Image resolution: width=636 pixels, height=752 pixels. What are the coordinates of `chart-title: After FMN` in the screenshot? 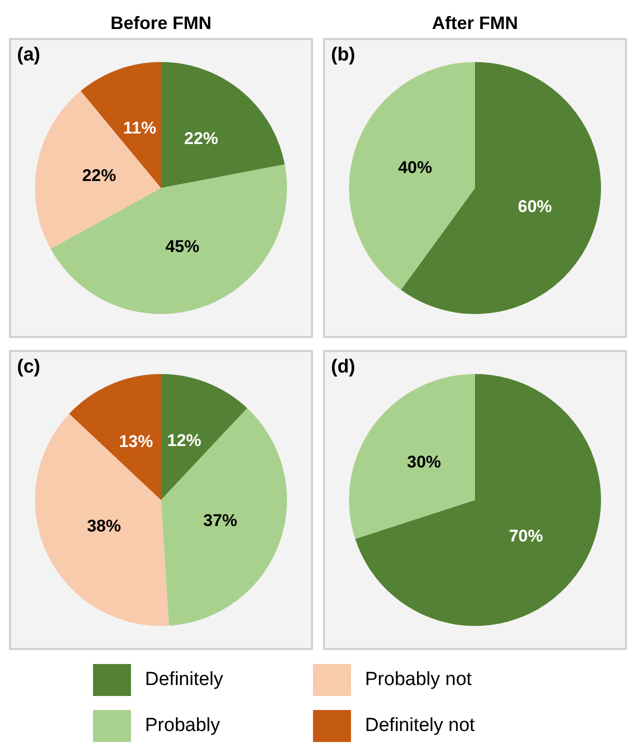 It's located at (475, 23).